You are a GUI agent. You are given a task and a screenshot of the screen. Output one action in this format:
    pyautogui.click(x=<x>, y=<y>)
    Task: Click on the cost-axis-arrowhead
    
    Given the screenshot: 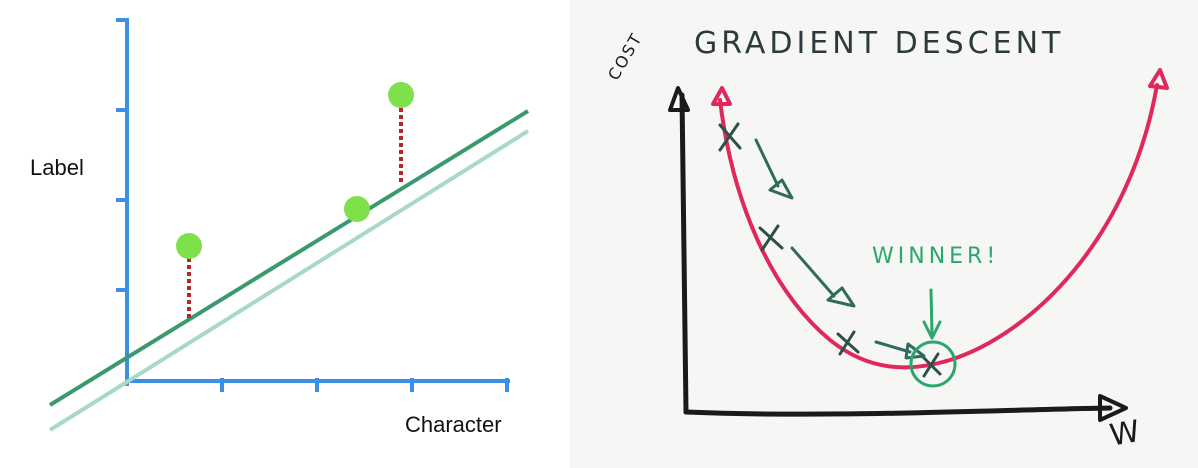 What is the action you would take?
    pyautogui.click(x=679, y=99)
    